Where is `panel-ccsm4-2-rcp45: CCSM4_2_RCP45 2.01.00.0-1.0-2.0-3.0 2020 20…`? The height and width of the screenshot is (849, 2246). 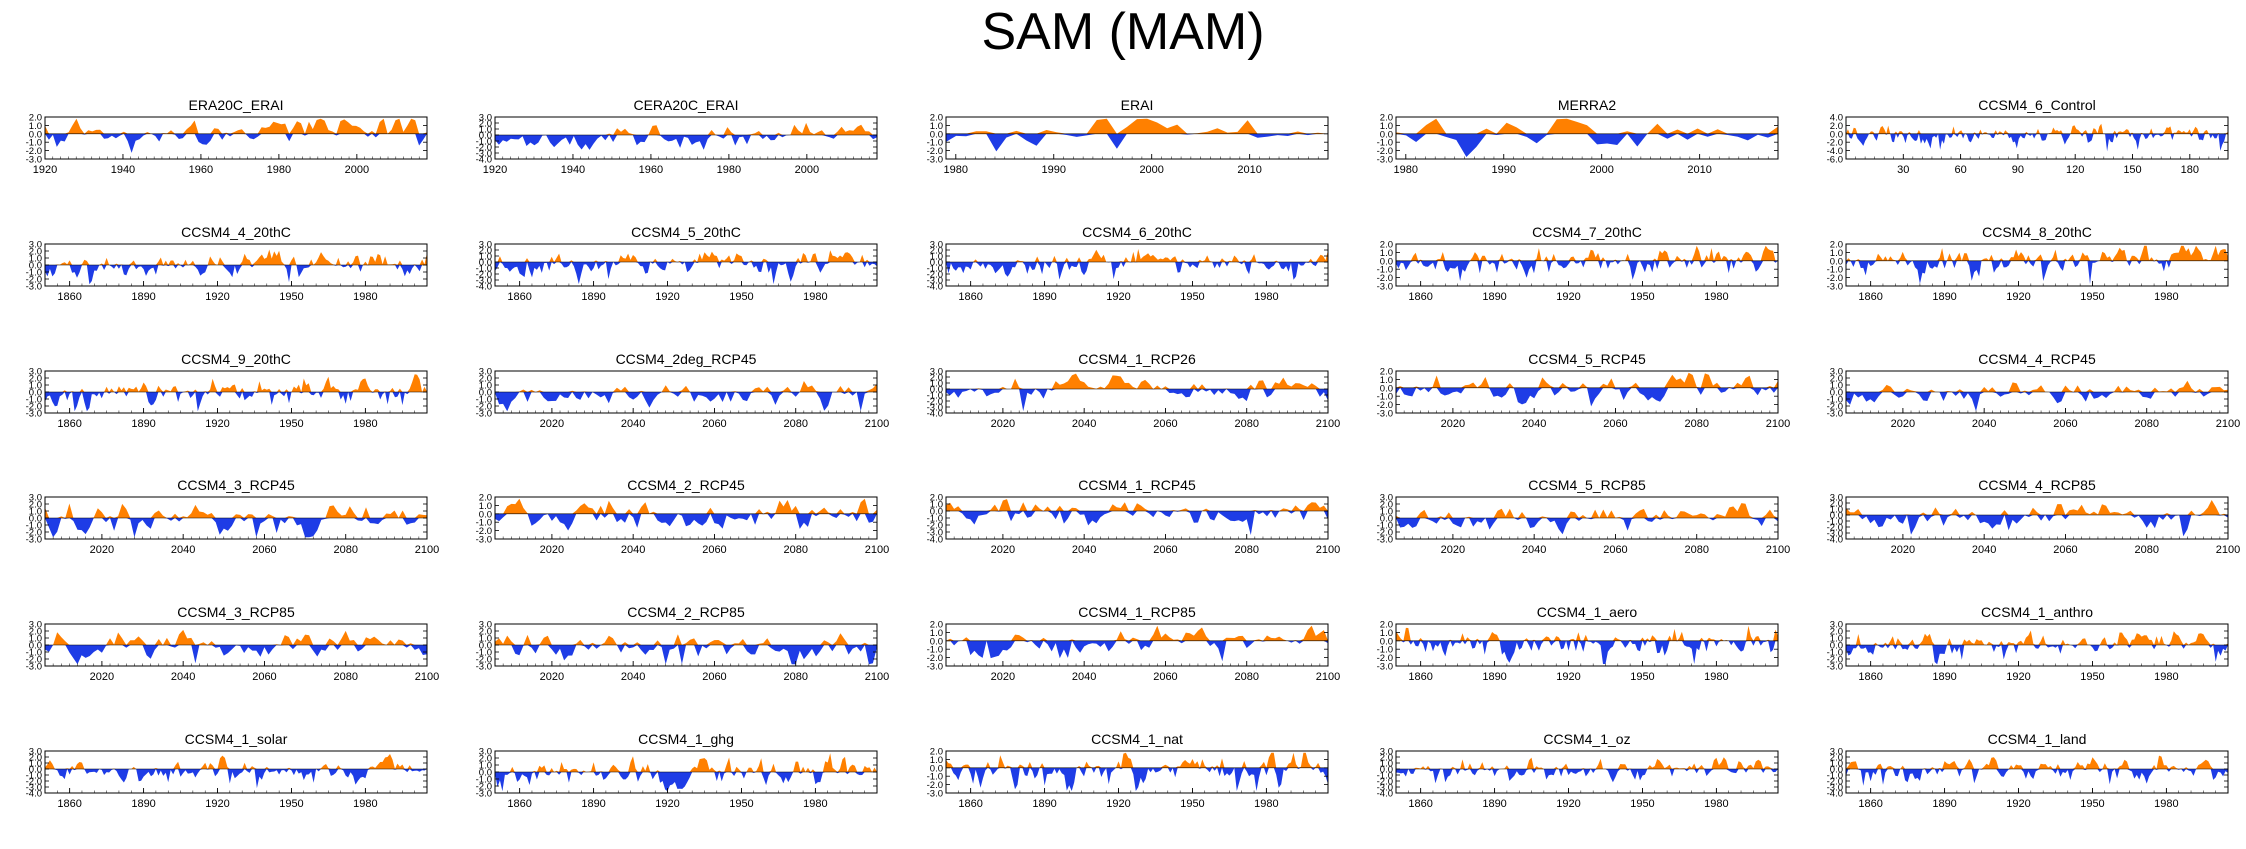 panel-ccsm4-2-rcp45: CCSM4_2_RCP45 2.01.00.0-1.0-2.0-3.0 2020 20… is located at coordinates (683, 516).